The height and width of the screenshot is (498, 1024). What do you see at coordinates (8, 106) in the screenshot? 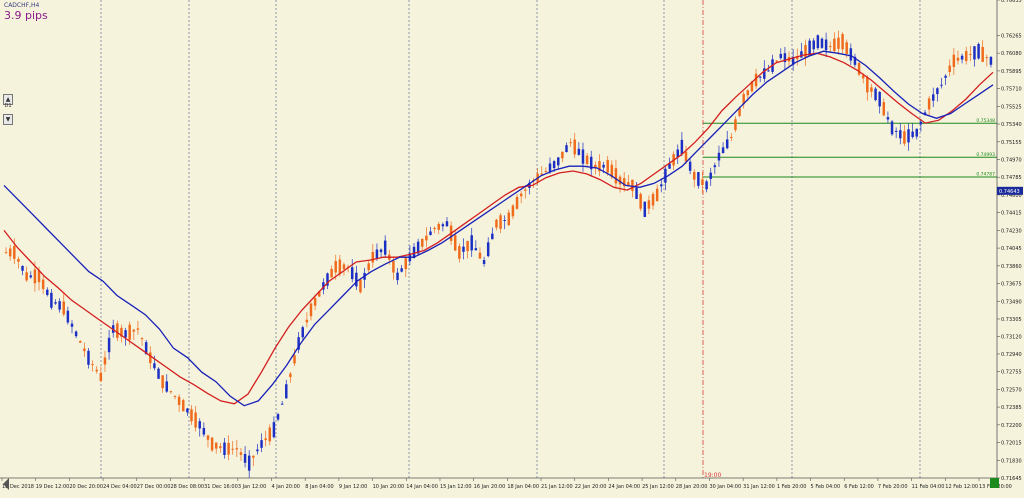
I see `panel-period-label: D1` at bounding box center [8, 106].